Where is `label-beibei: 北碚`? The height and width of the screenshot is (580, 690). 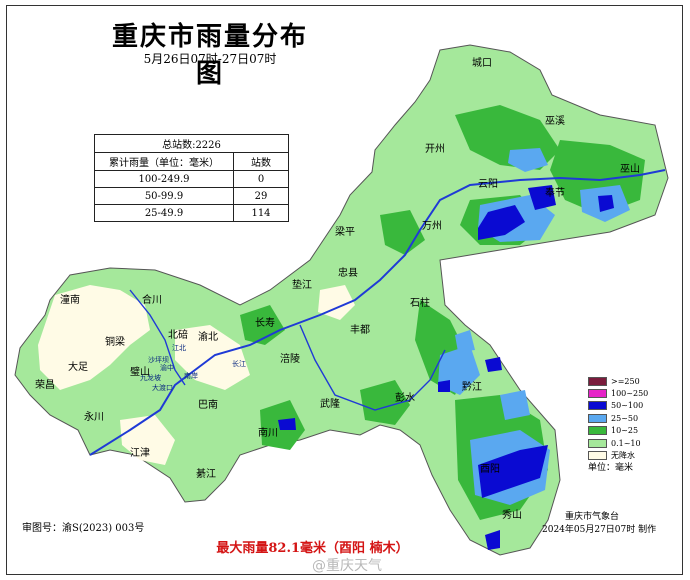 label-beibei: 北碚 is located at coordinates (178, 334).